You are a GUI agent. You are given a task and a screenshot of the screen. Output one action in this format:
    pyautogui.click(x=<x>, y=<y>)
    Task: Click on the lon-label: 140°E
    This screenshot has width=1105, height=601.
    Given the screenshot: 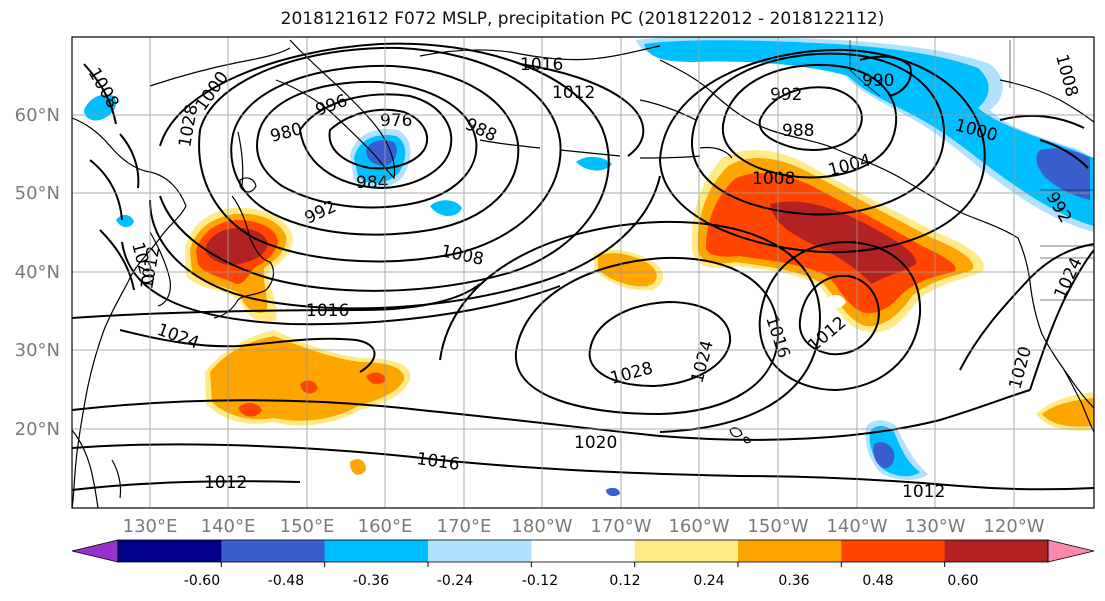 What is the action you would take?
    pyautogui.click(x=228, y=526)
    